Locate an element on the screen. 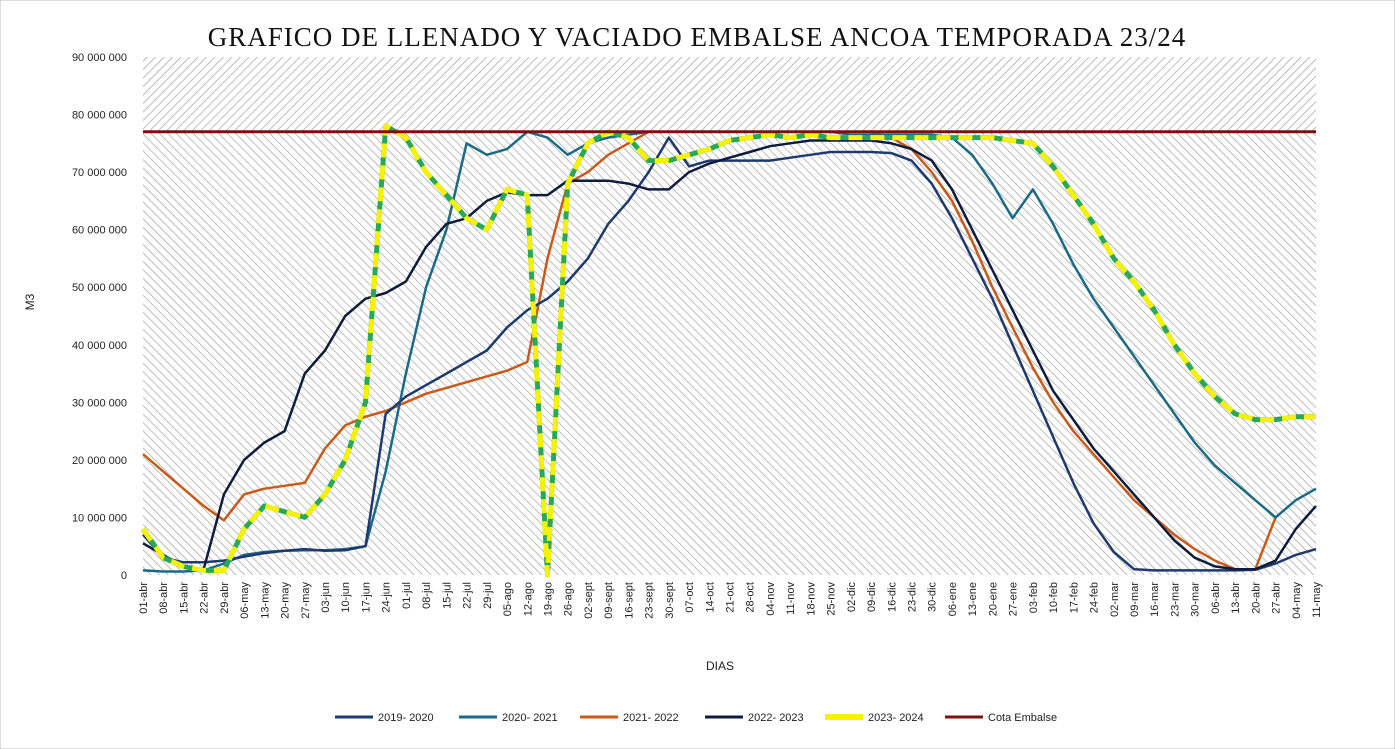 The image size is (1395, 749). x-tick-label: 03-jun is located at coordinates (326, 597).